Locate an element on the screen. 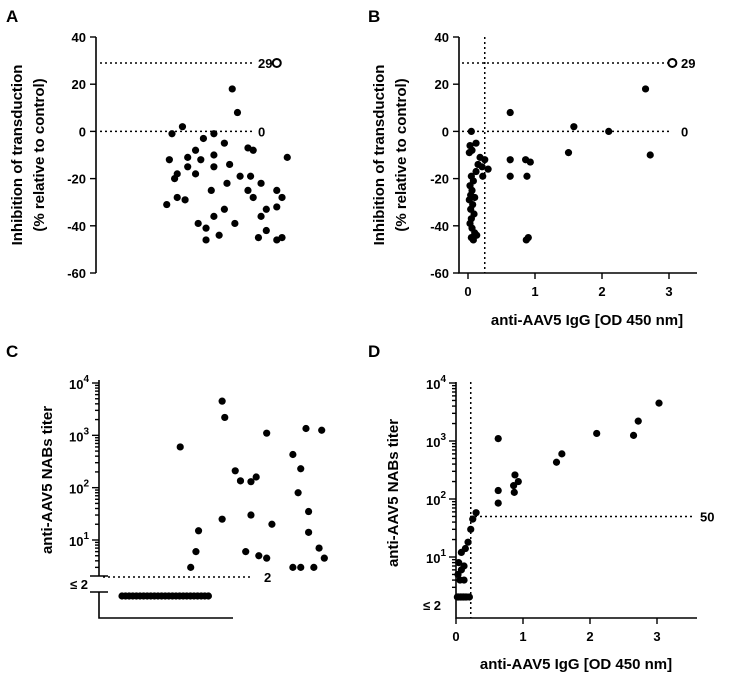 The width and height of the screenshot is (731, 679). panel-a-y-title-line1: Inhibition of transduction is located at coordinates (17, 155).